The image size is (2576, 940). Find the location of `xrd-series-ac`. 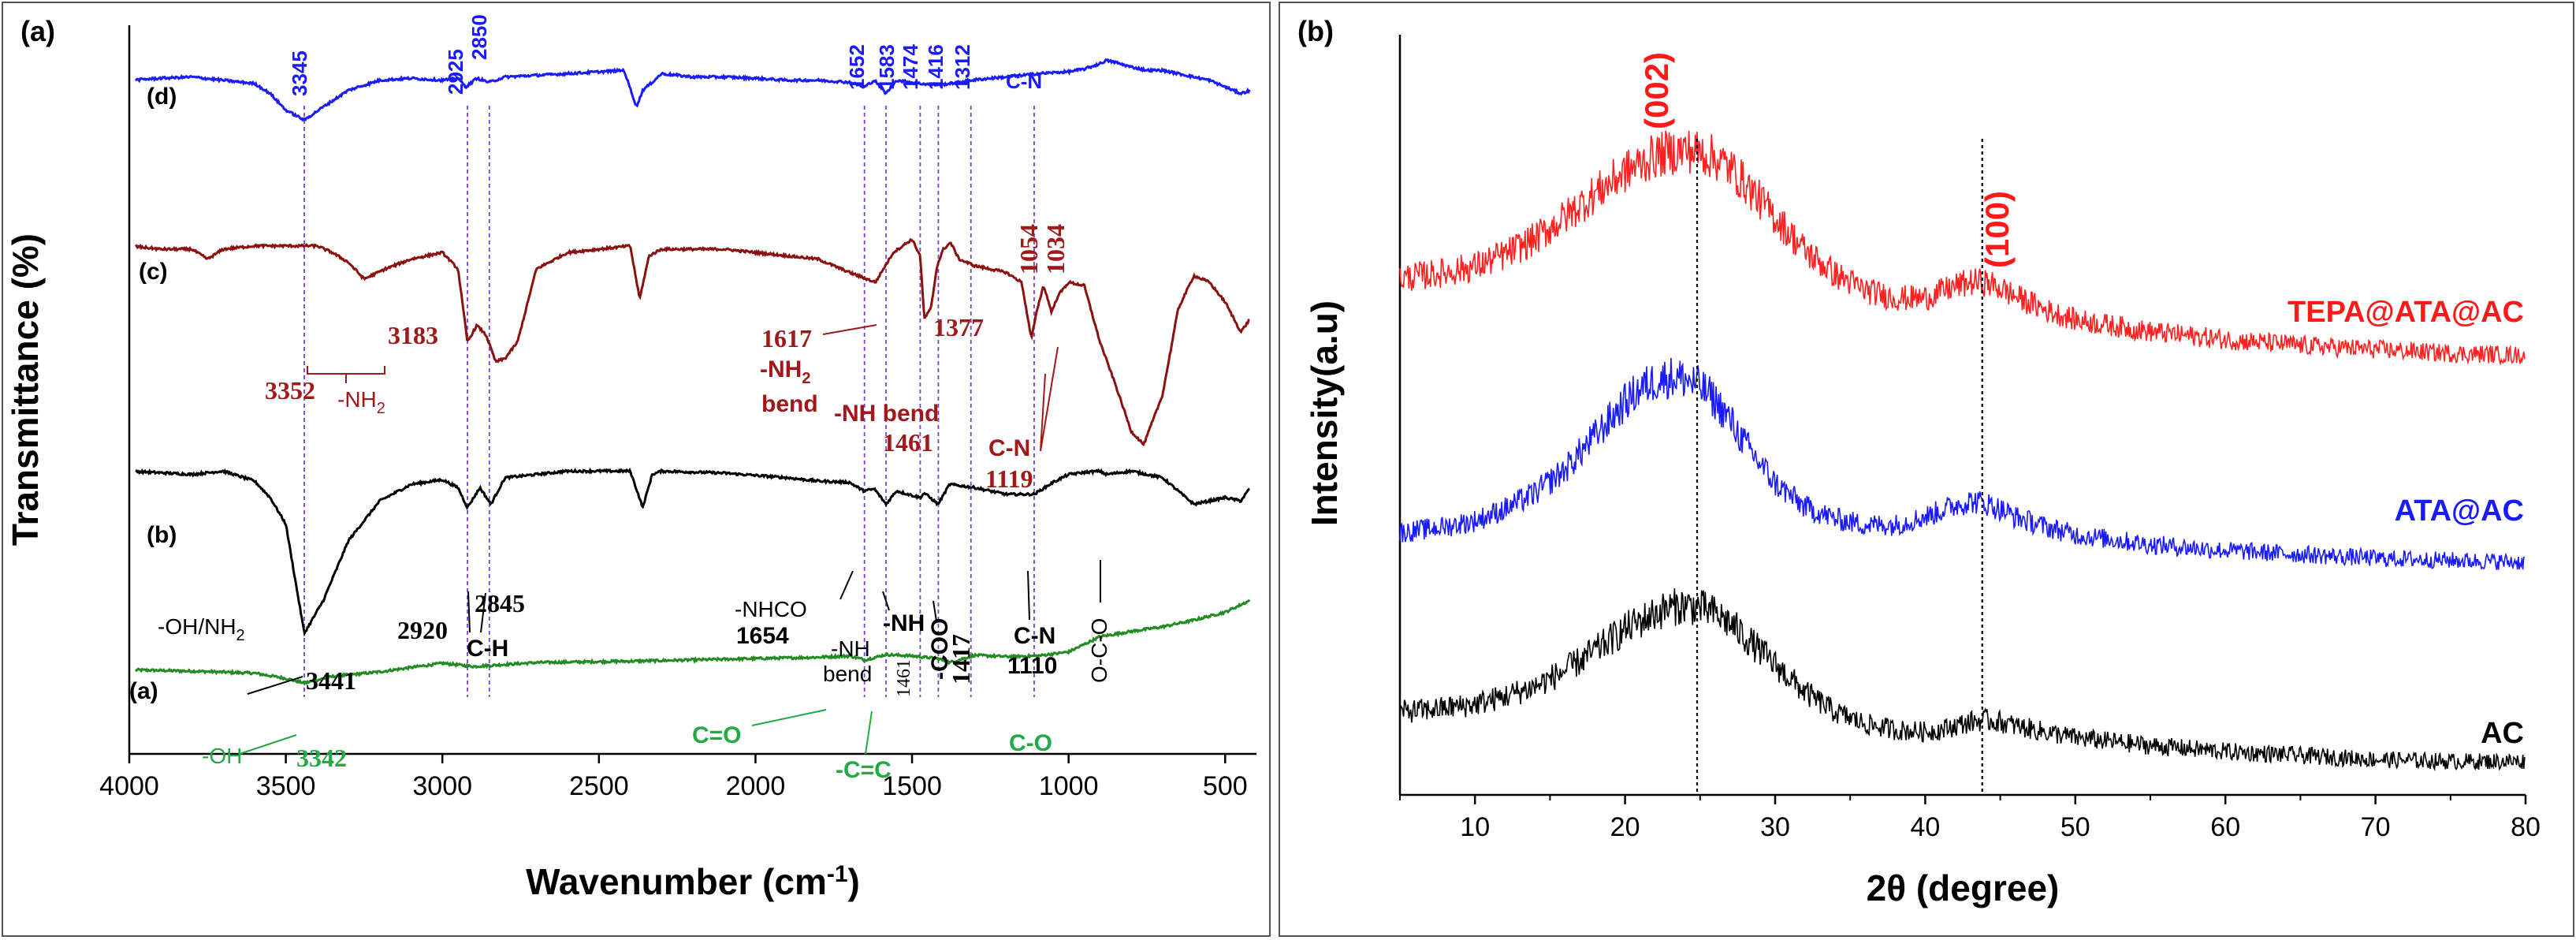

xrd-series-ac is located at coordinates (1962, 680).